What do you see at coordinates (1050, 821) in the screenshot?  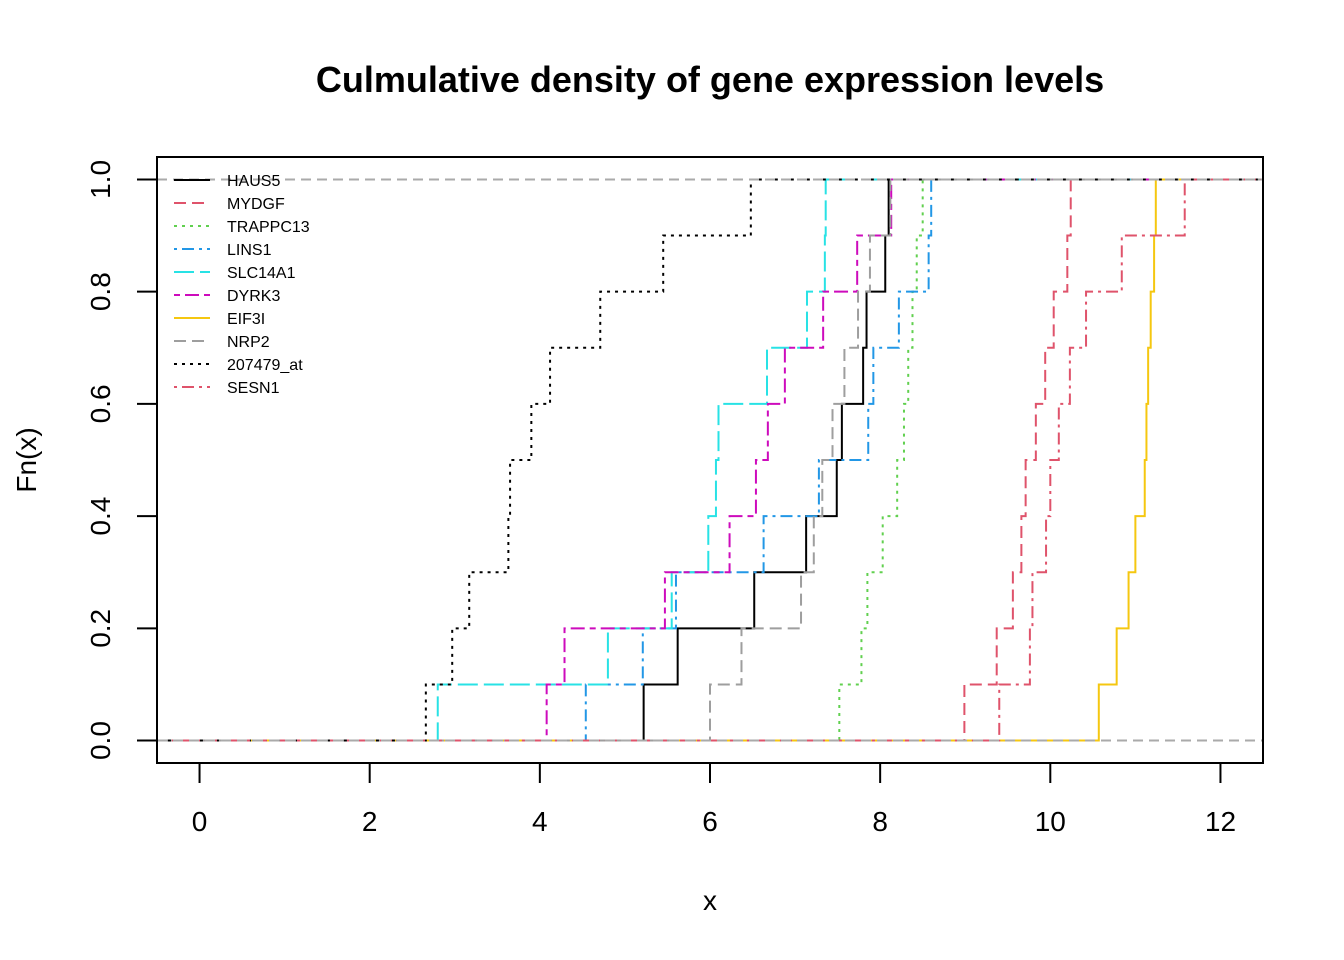 I see `x-tick-label: 10` at bounding box center [1050, 821].